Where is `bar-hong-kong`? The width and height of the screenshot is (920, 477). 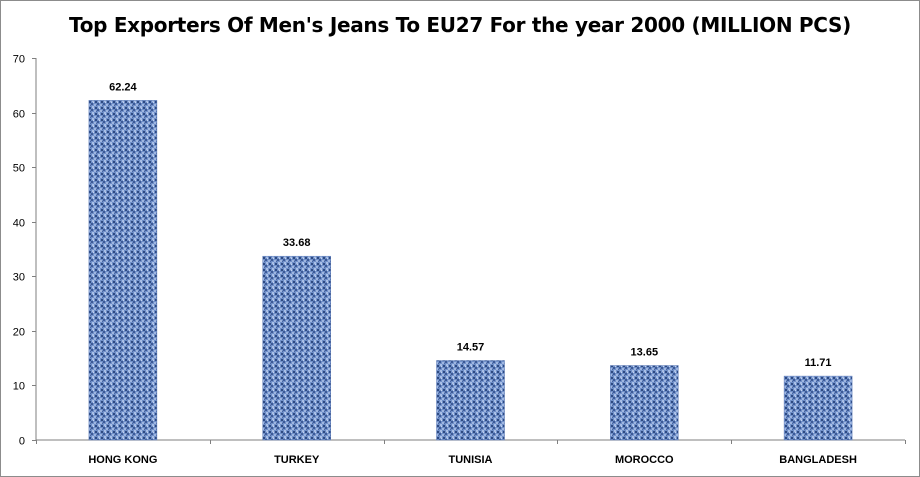
bar-hong-kong is located at coordinates (123, 270).